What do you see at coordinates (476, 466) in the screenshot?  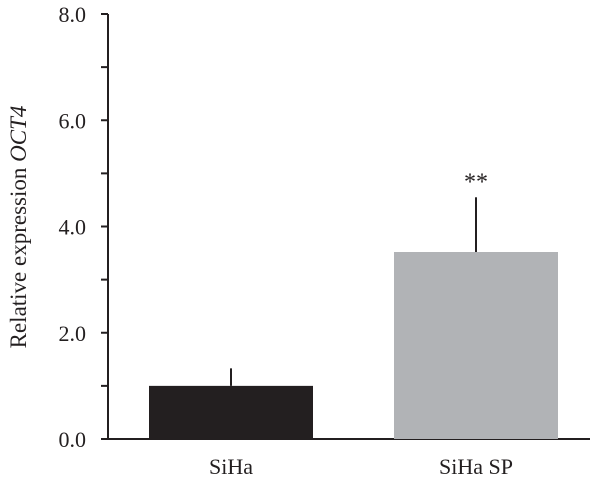 I see `category-label: SiHa SP` at bounding box center [476, 466].